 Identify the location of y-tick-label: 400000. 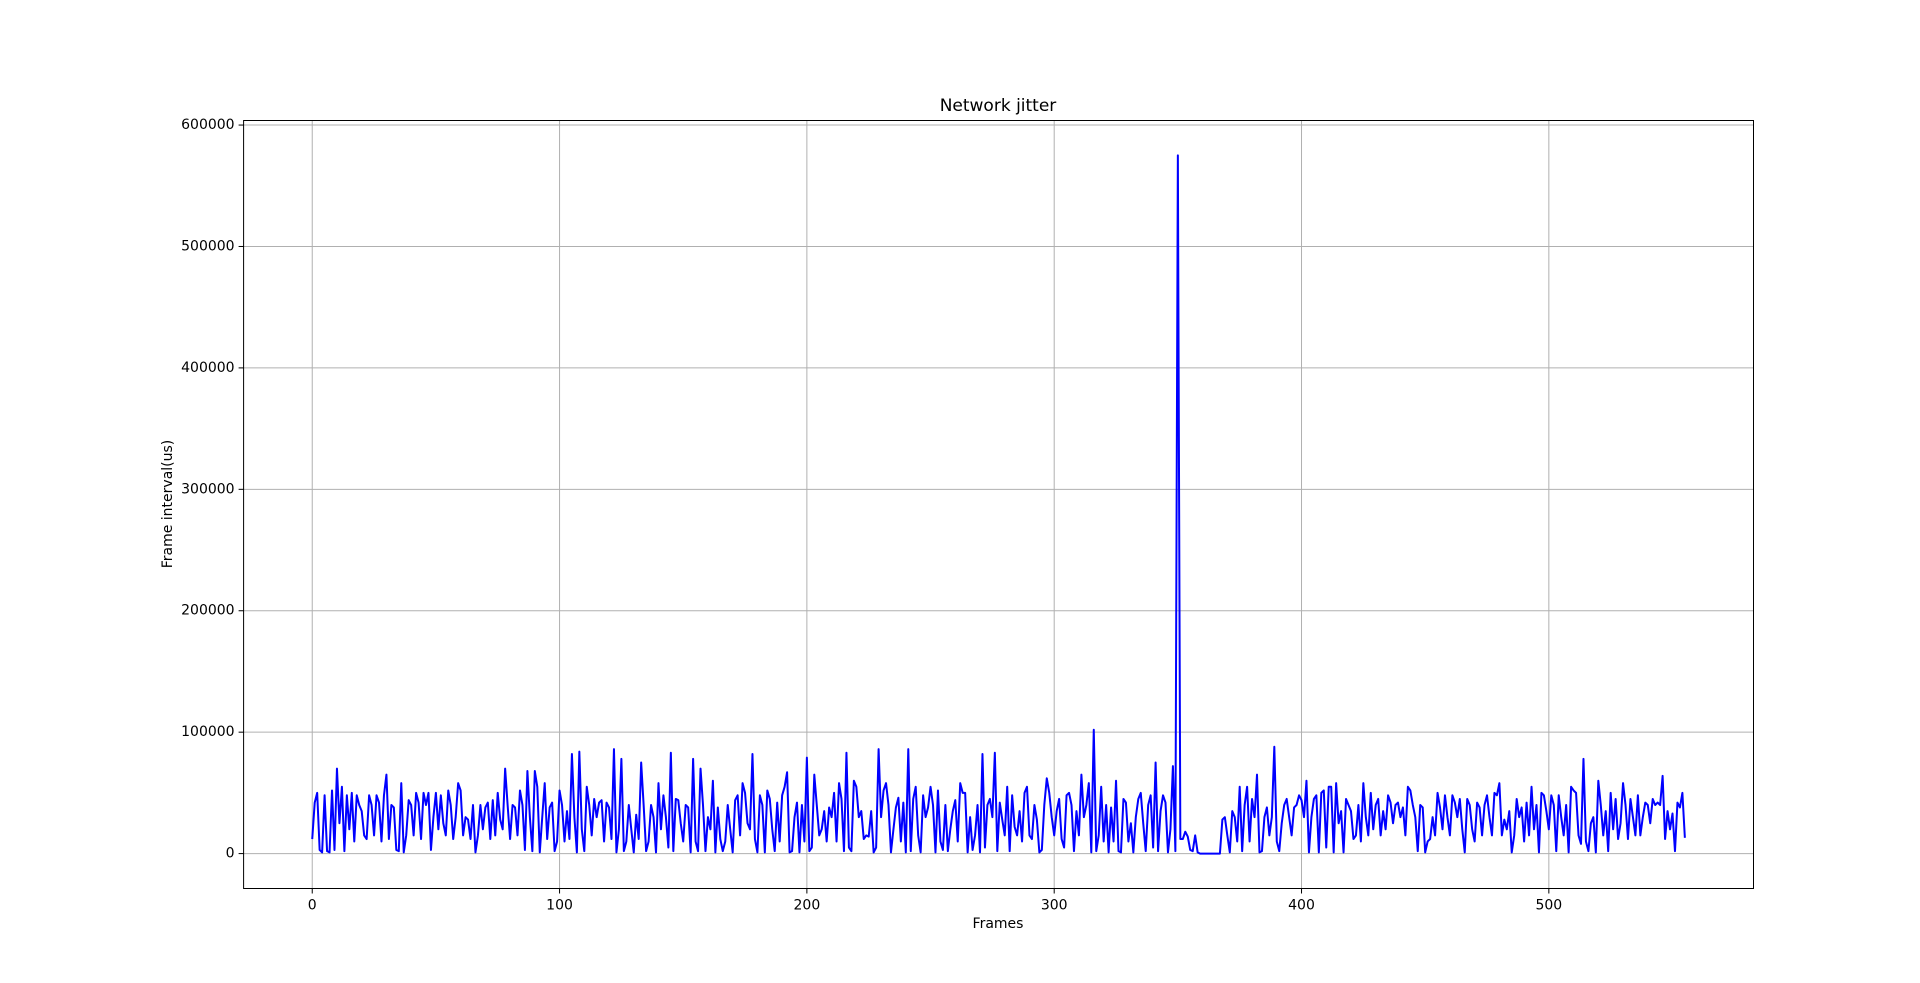
(207, 368).